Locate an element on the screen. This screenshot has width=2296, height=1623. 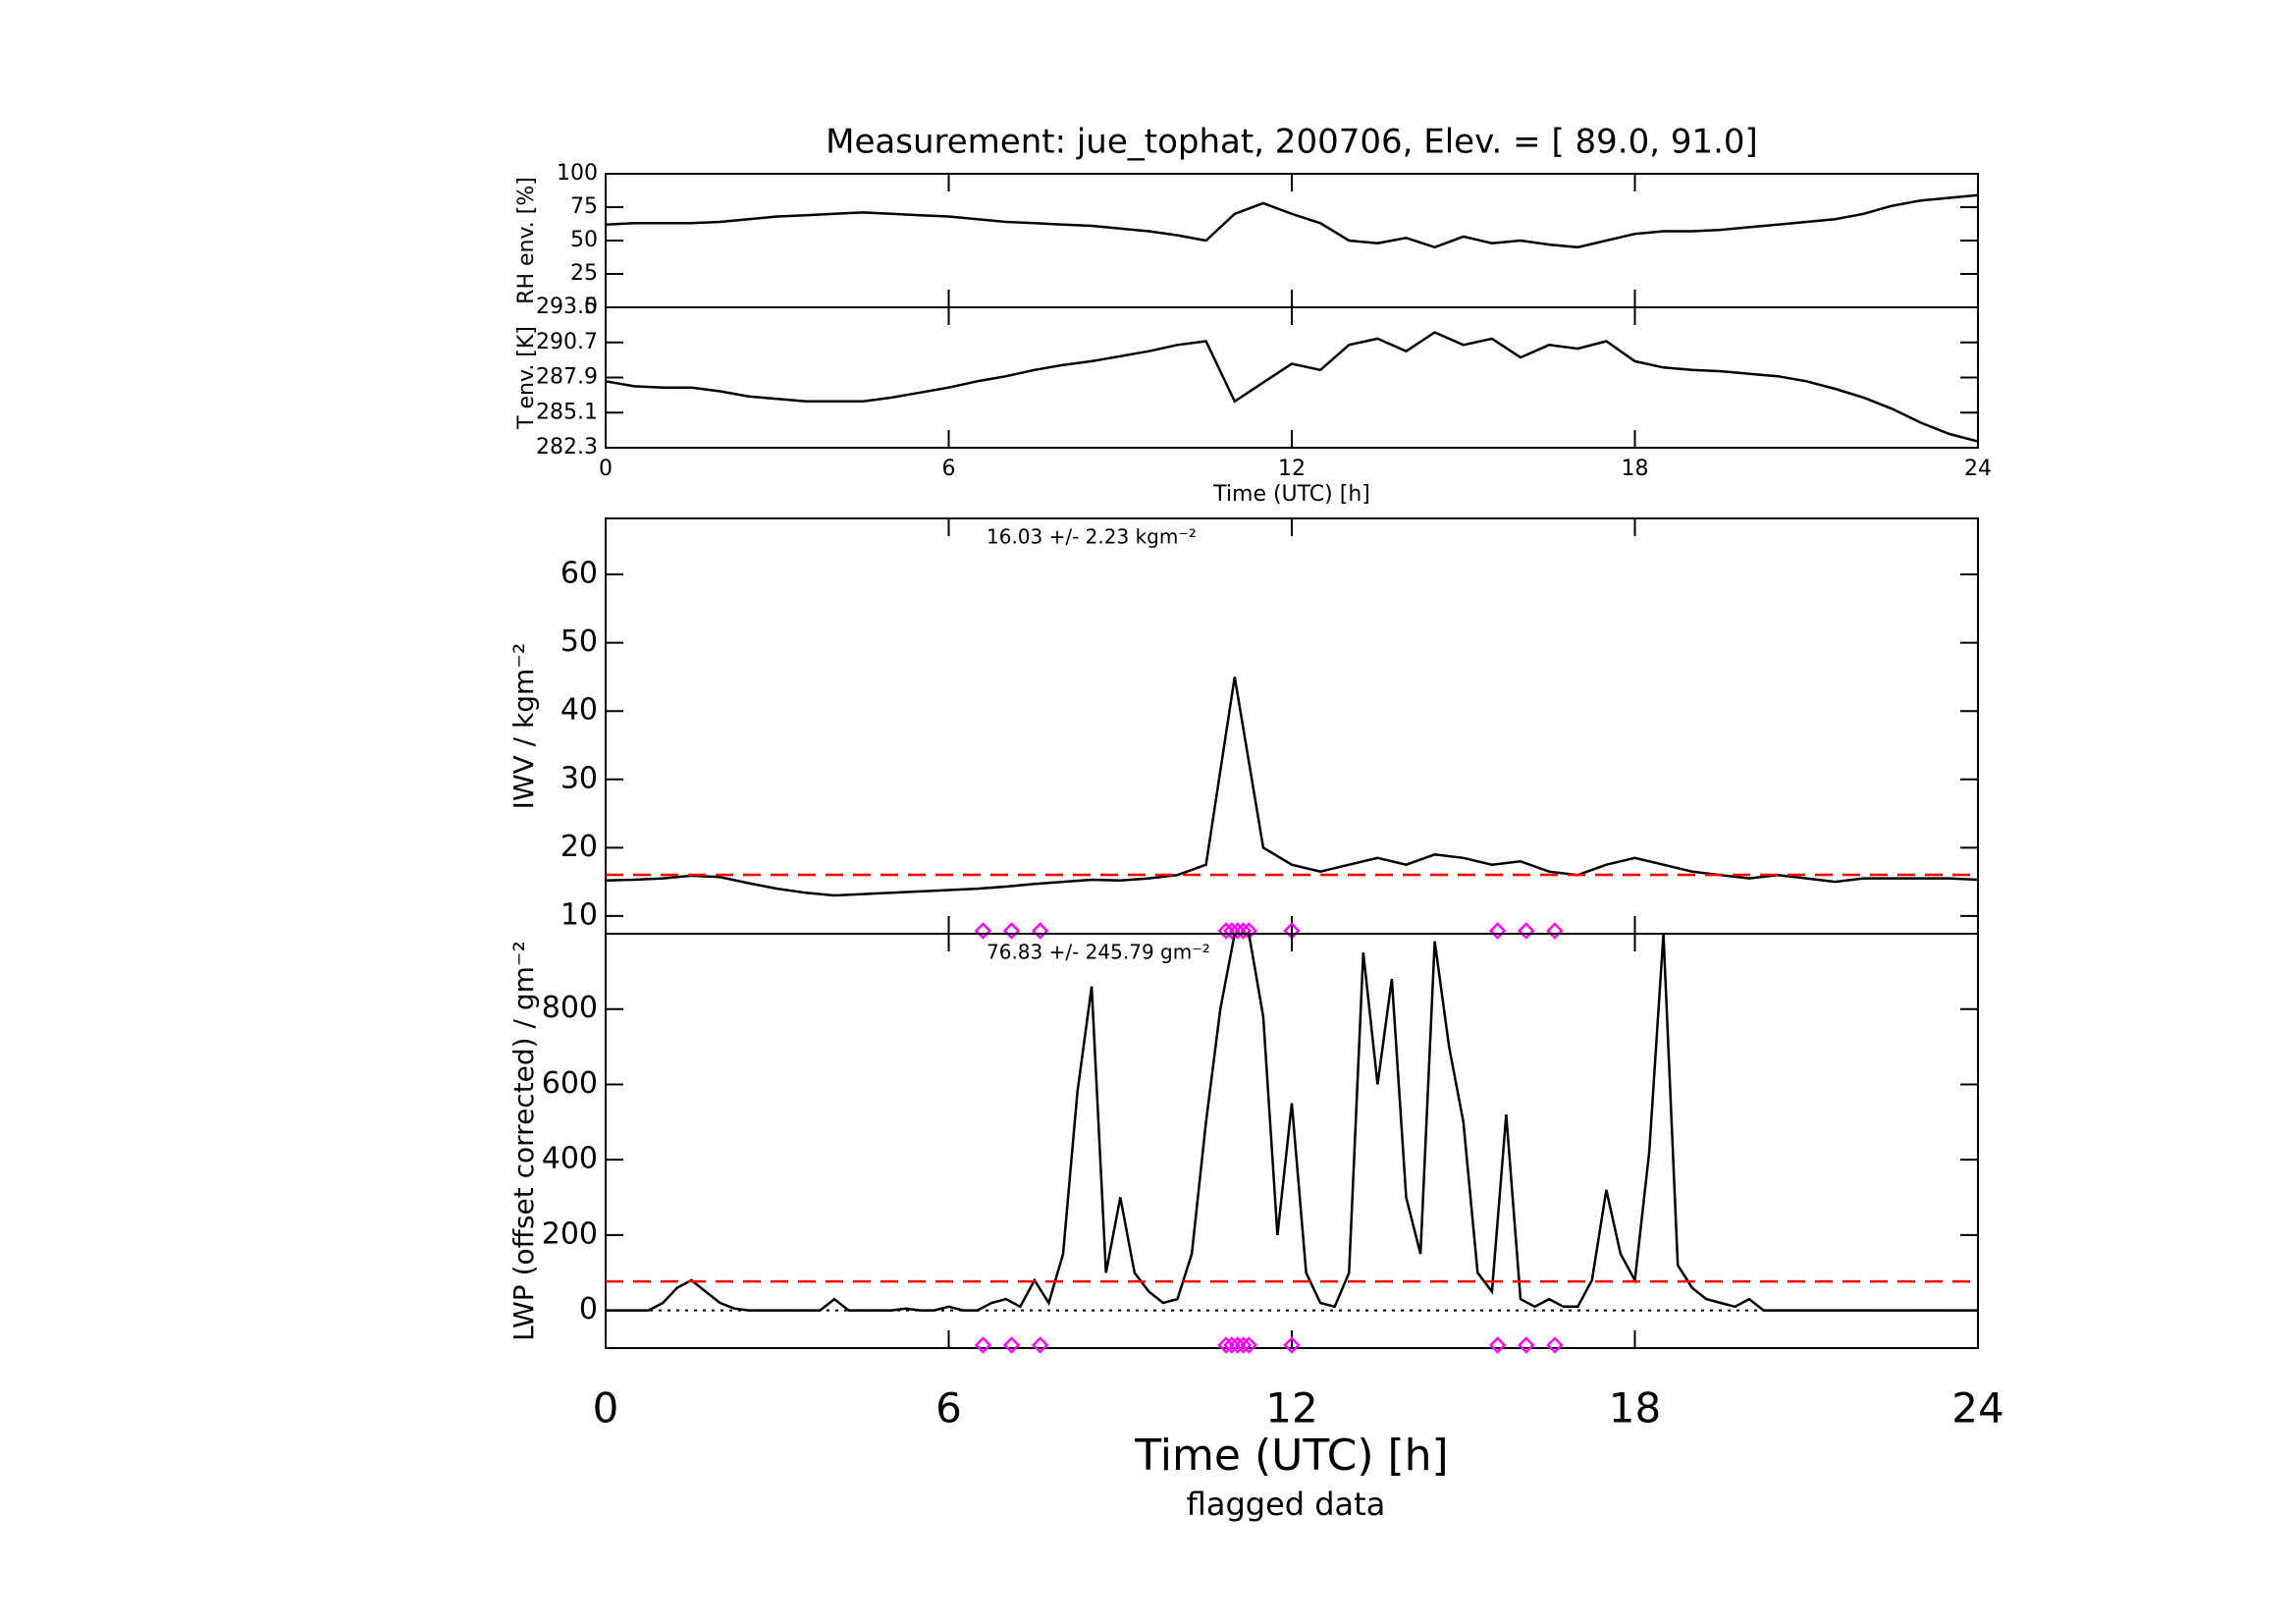
y-tick-label: 285.1 is located at coordinates (567, 412).